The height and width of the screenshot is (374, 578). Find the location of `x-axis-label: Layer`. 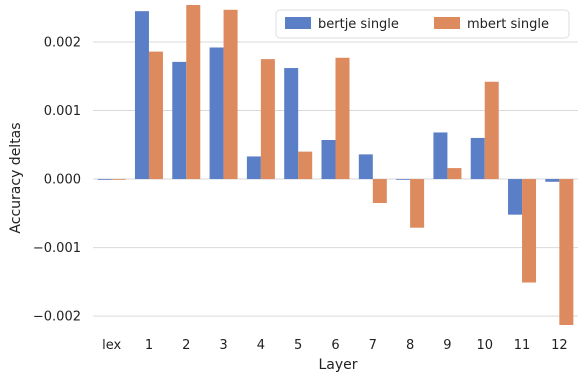

x-axis-label: Layer is located at coordinates (337, 365).